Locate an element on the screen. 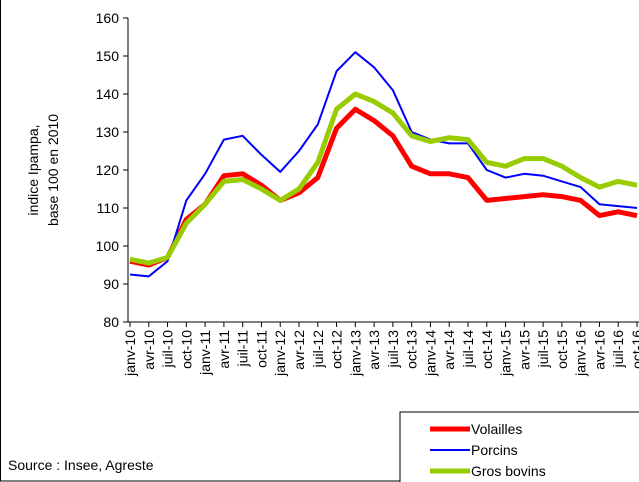 The width and height of the screenshot is (639, 482). x-tick-label: avr-15 is located at coordinates (524, 350).